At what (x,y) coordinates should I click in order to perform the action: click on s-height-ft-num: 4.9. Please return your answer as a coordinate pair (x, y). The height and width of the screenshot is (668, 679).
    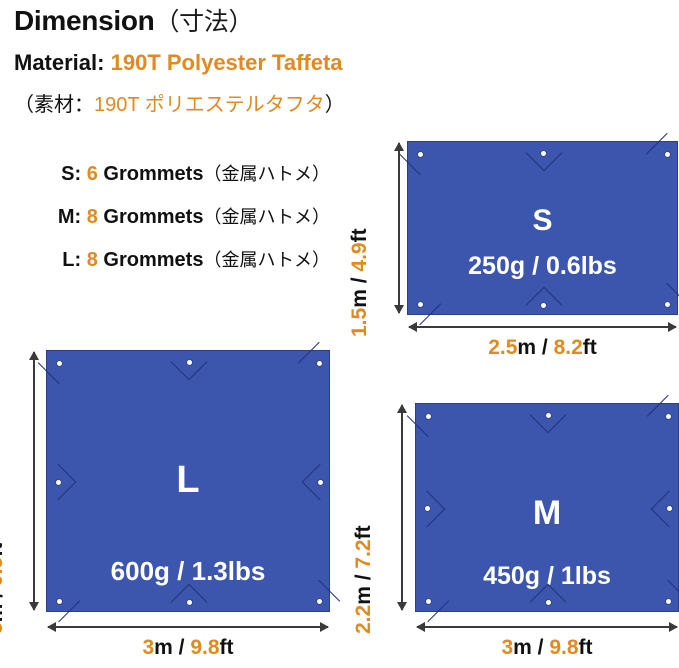
    Looking at the image, I should click on (359, 257).